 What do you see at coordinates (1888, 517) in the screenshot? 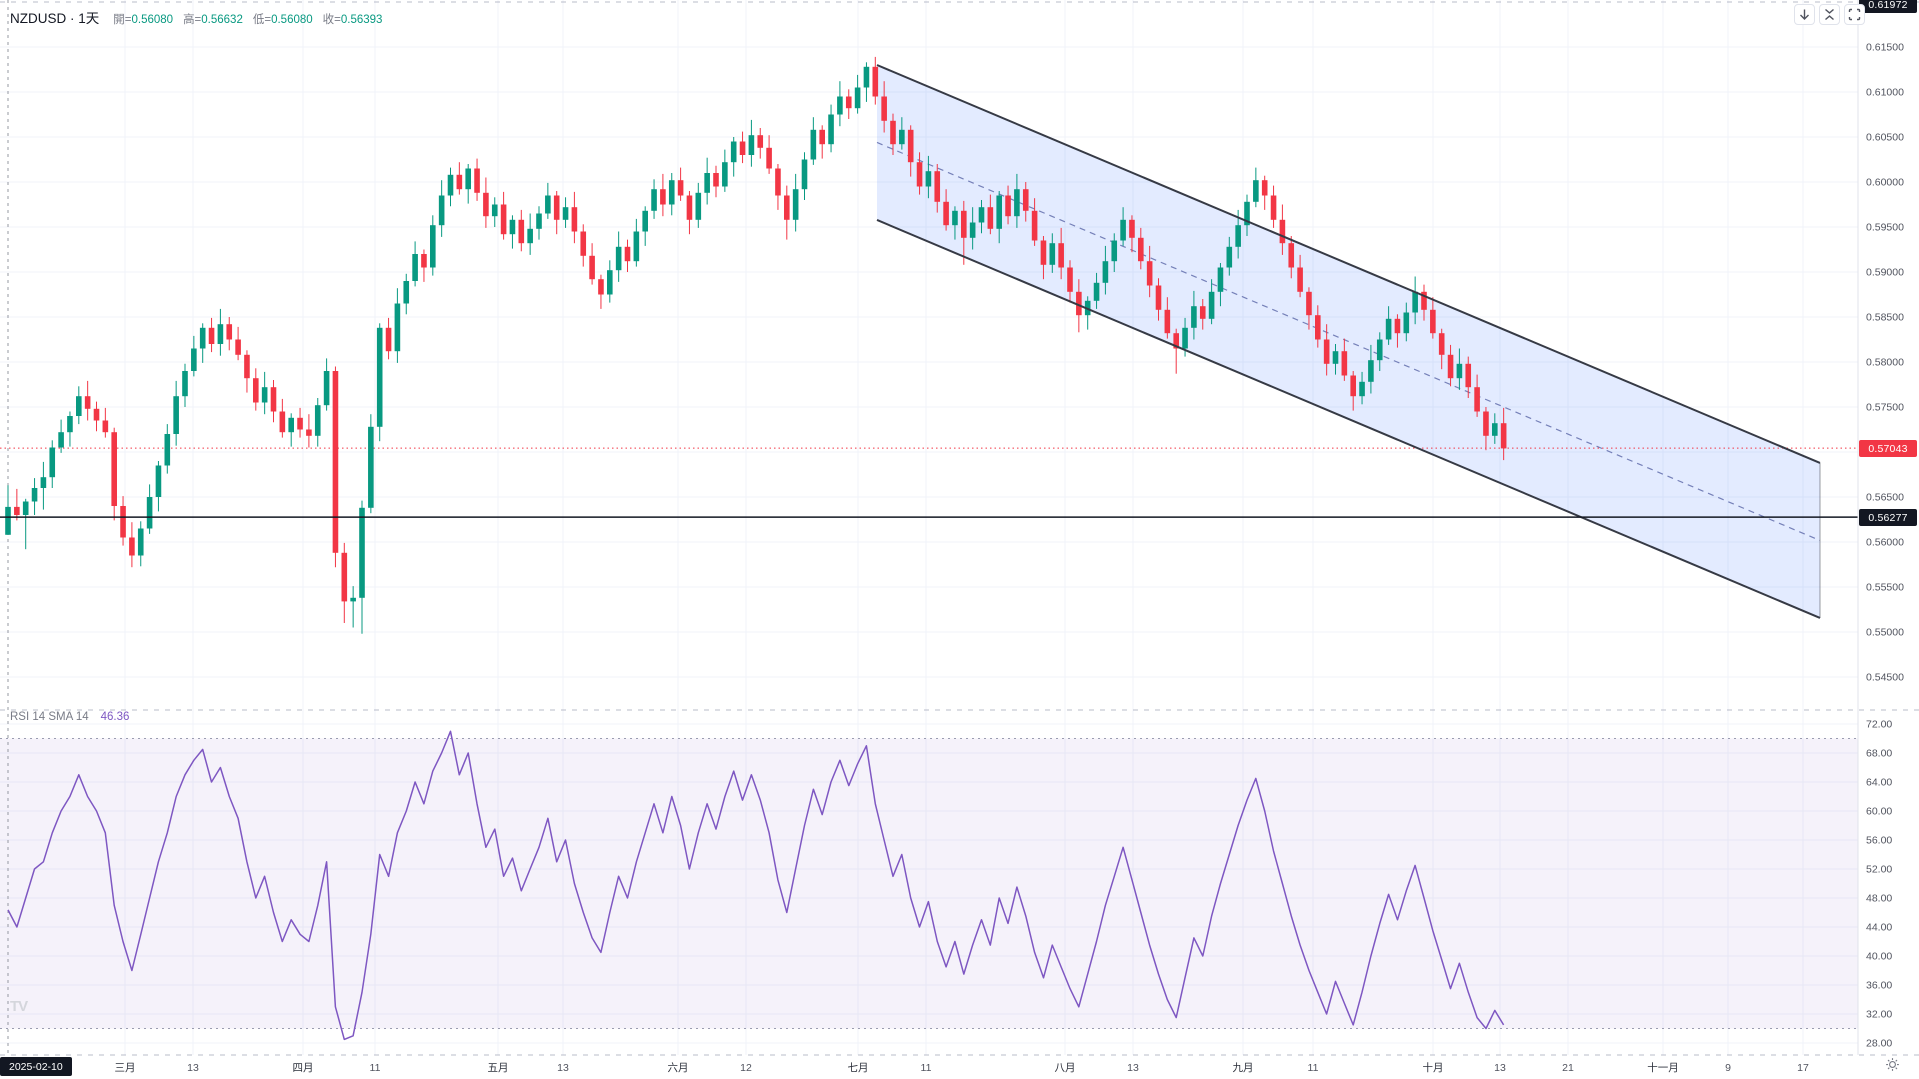
I see `crosshair-price-axis-label: 0.56277` at bounding box center [1888, 517].